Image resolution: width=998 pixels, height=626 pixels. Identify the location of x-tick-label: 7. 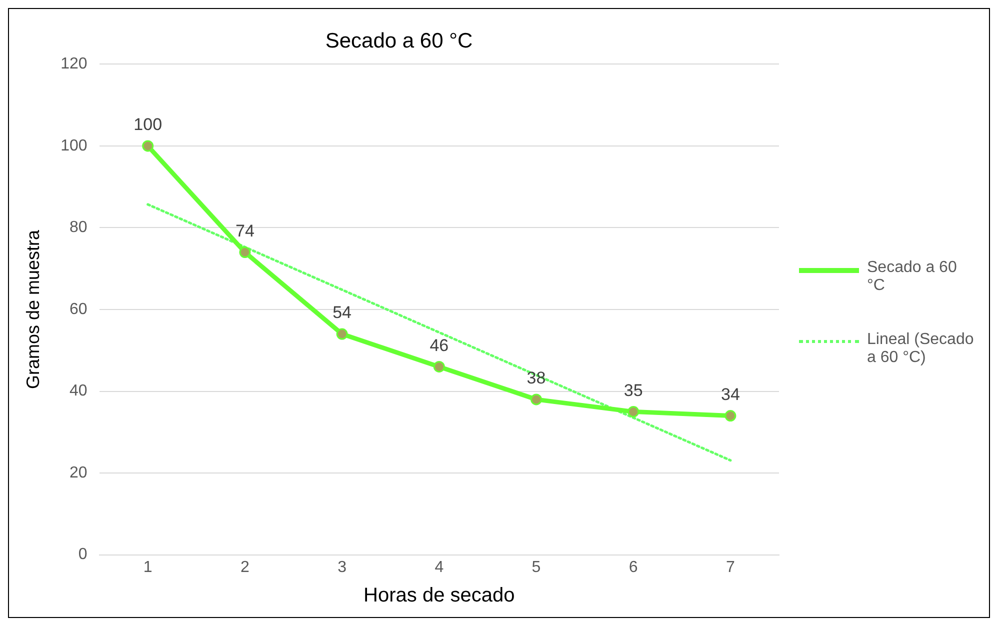
(730, 567).